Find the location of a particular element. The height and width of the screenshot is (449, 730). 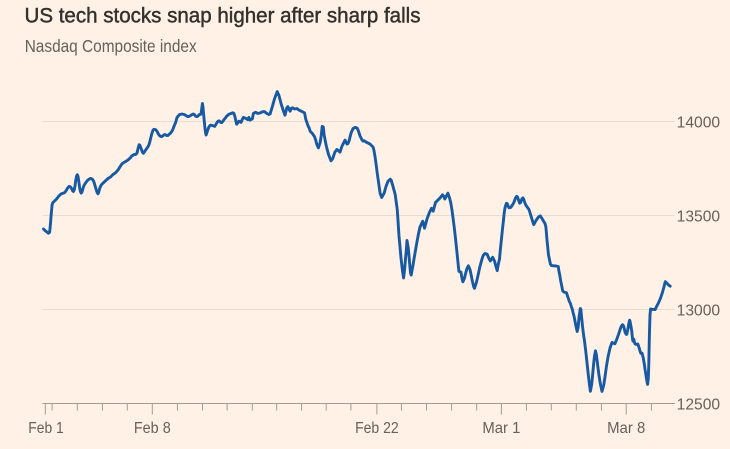

svg-text: Nasdaq Composite index is located at coordinates (111, 46).